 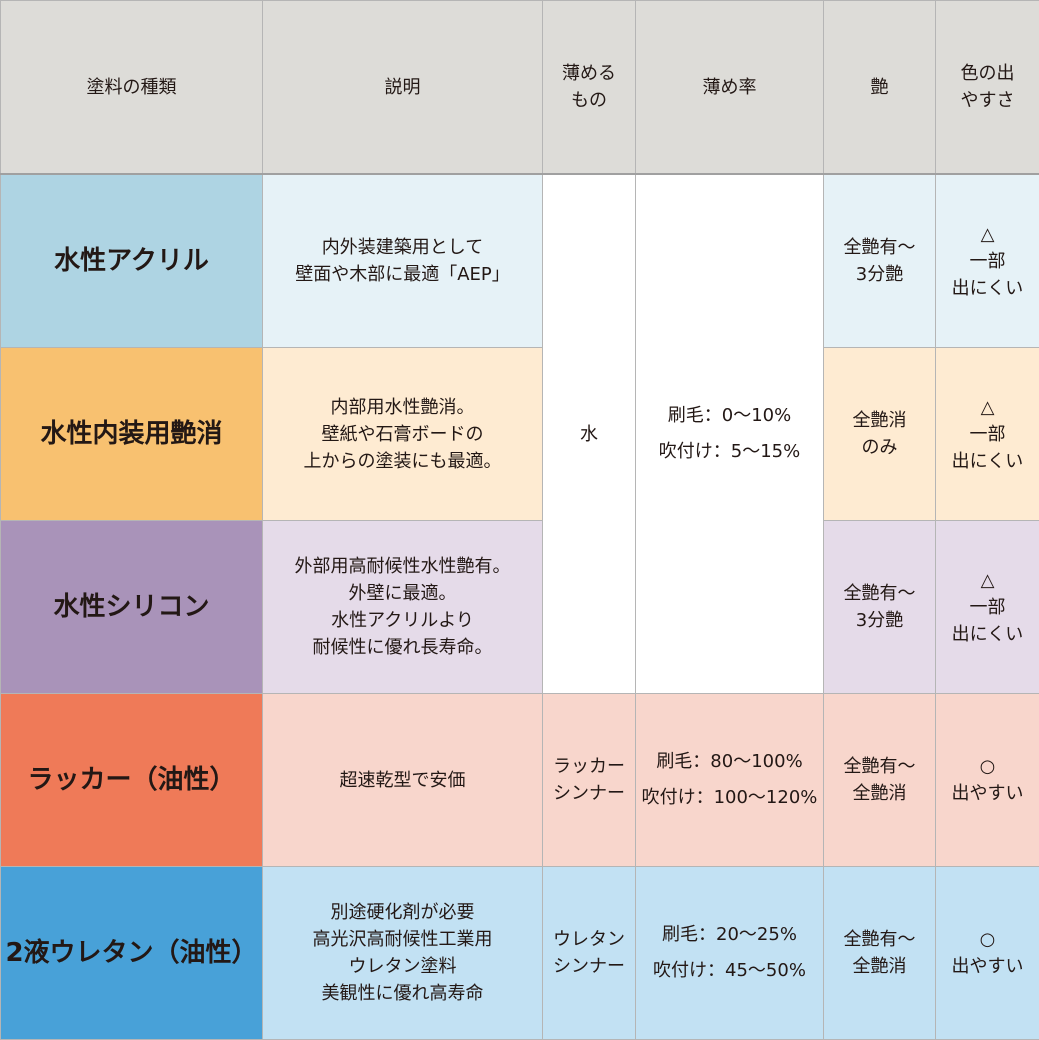 I want to click on description: 内部用水性艶消。 壁紙や石膏ボードの 上からの塗装にも最適。, so click(x=403, y=434).